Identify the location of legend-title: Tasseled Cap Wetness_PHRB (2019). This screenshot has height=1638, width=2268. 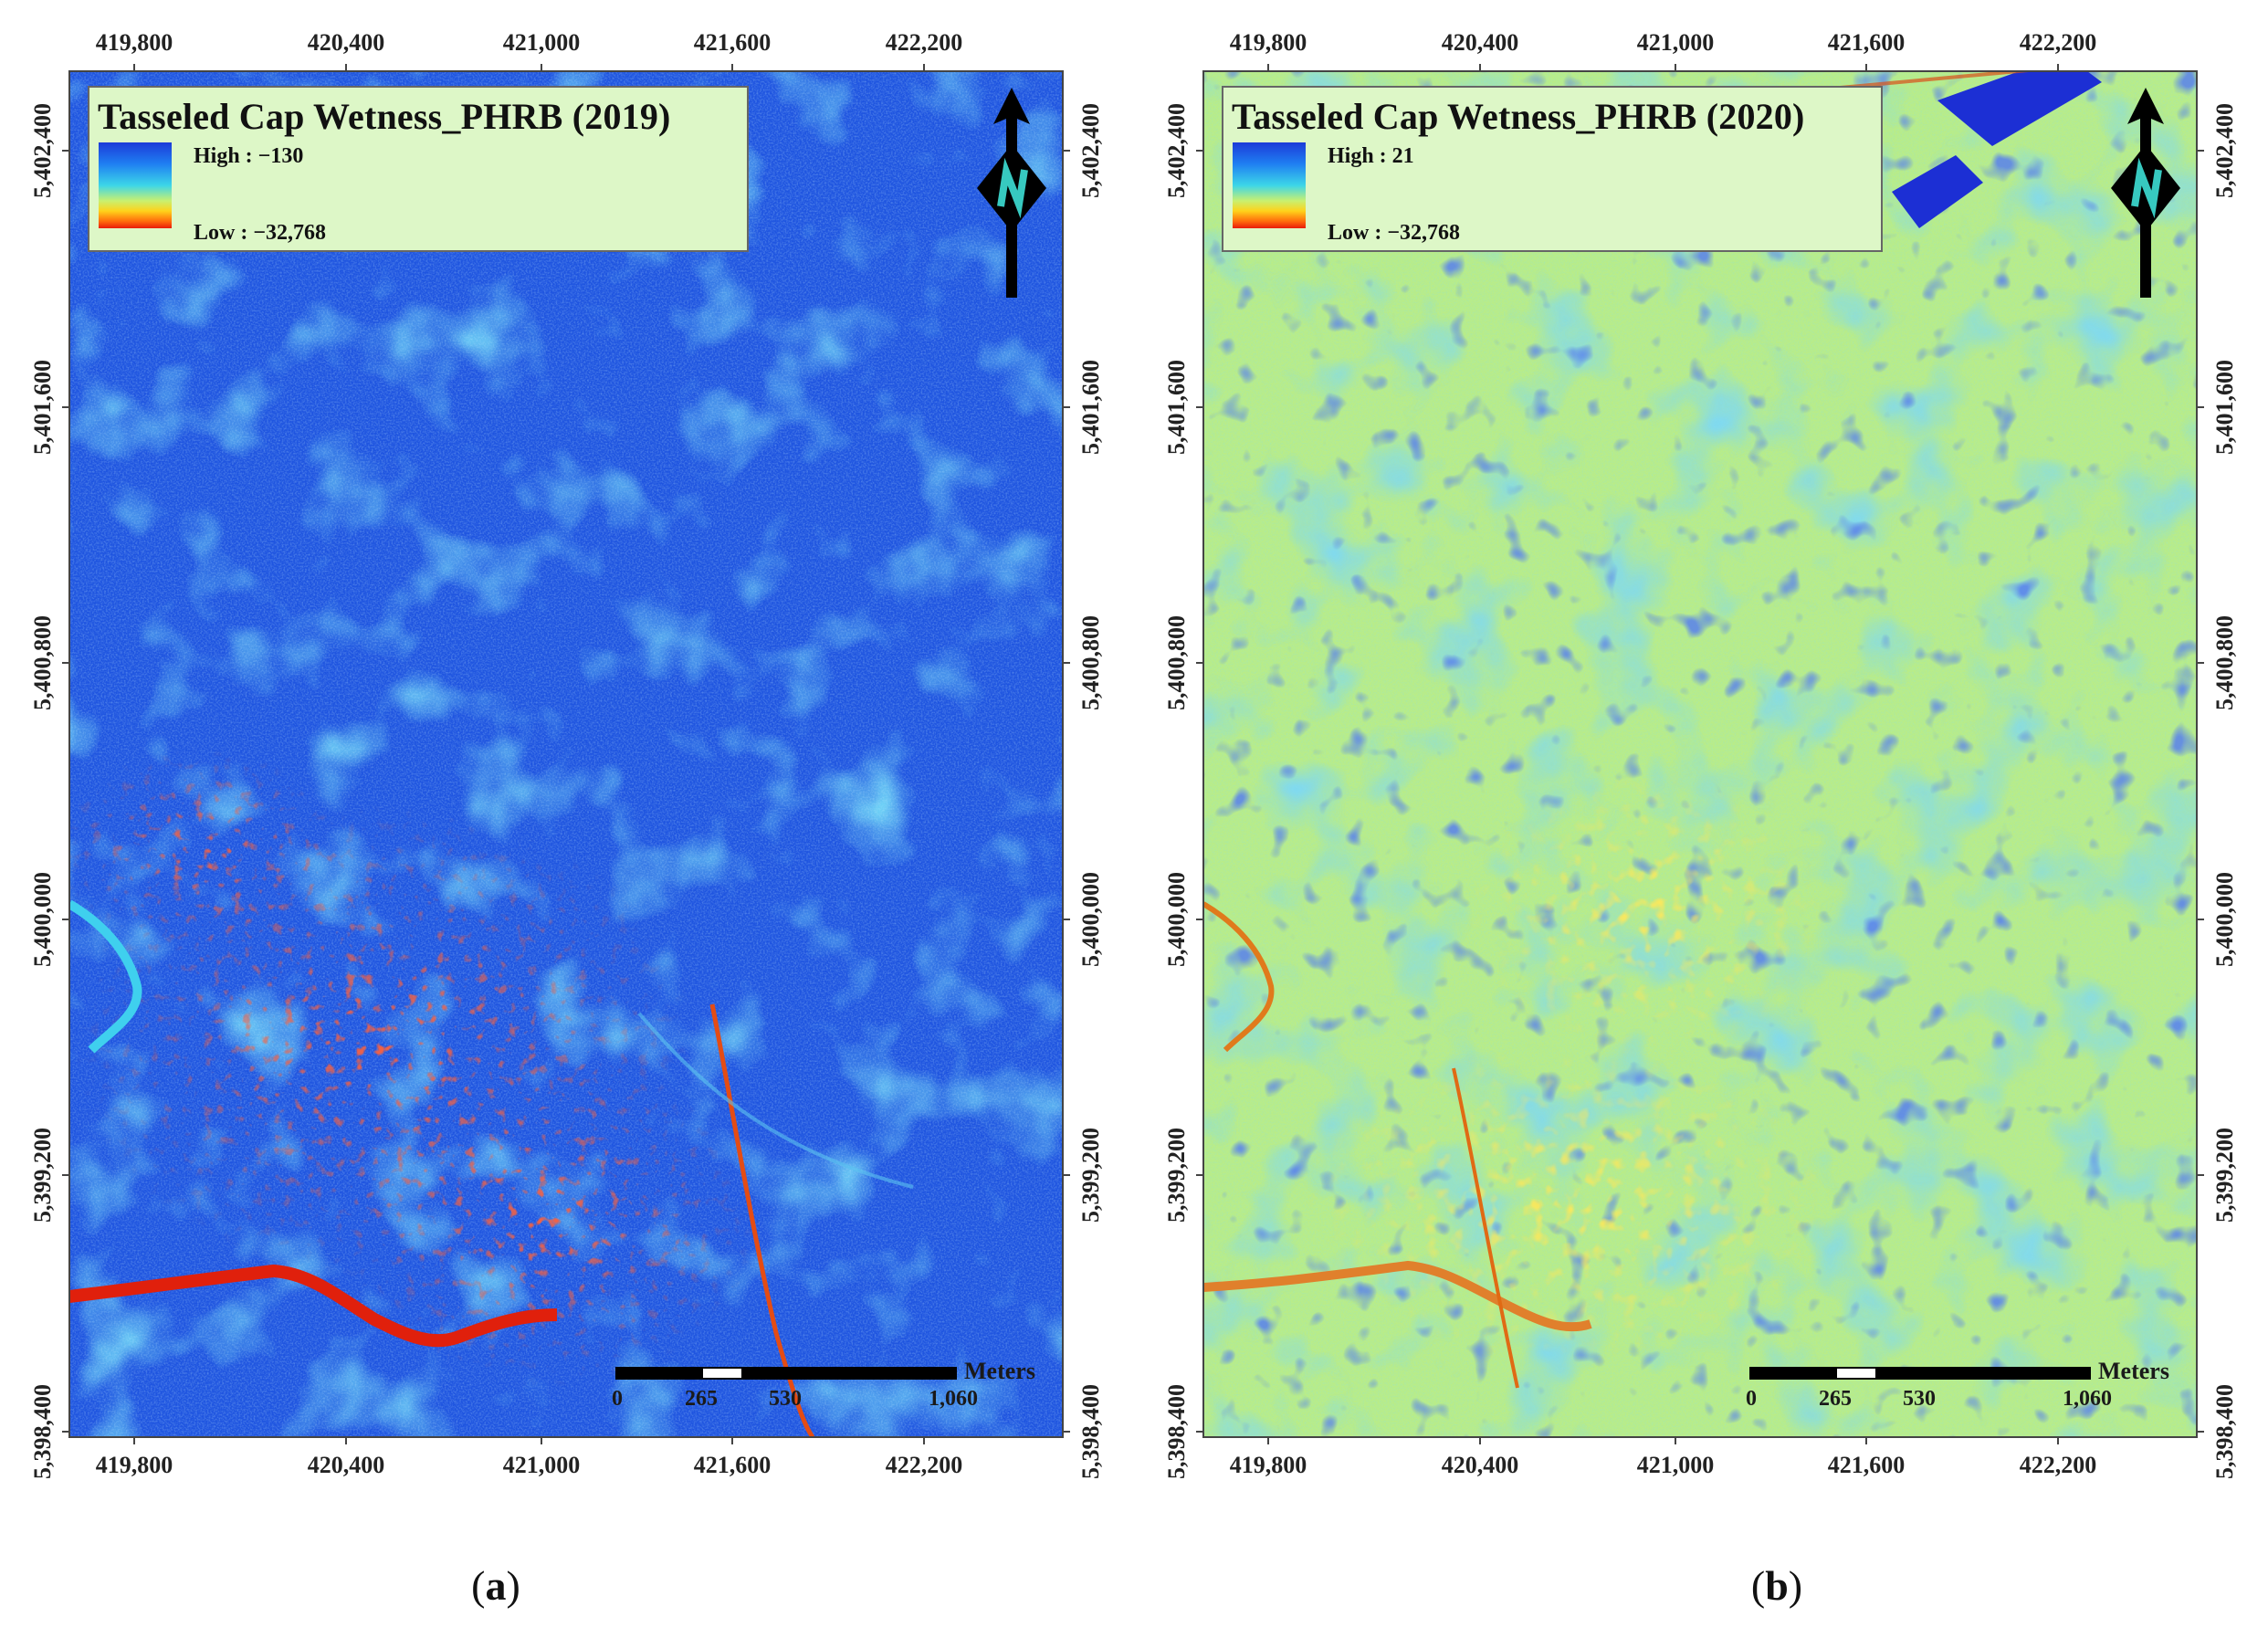
(384, 116).